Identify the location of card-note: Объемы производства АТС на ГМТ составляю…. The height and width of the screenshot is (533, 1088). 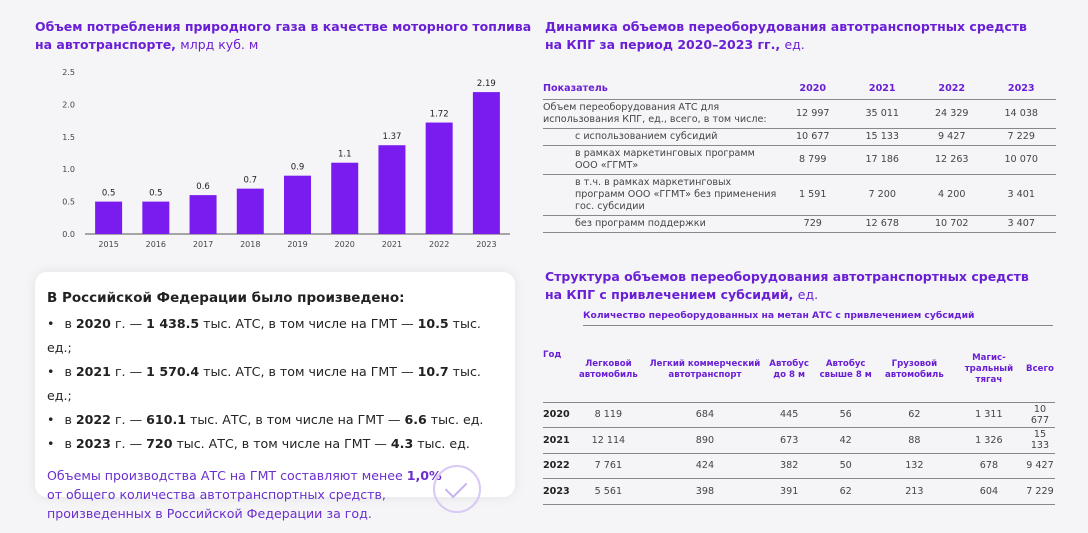
(252, 494).